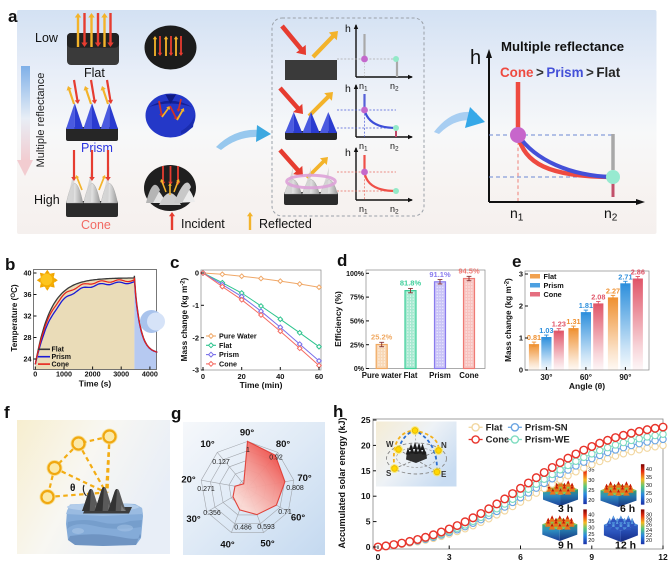  What do you see at coordinates (193, 519) in the screenshot?
I see `svg-text: 30°` at bounding box center [193, 519].